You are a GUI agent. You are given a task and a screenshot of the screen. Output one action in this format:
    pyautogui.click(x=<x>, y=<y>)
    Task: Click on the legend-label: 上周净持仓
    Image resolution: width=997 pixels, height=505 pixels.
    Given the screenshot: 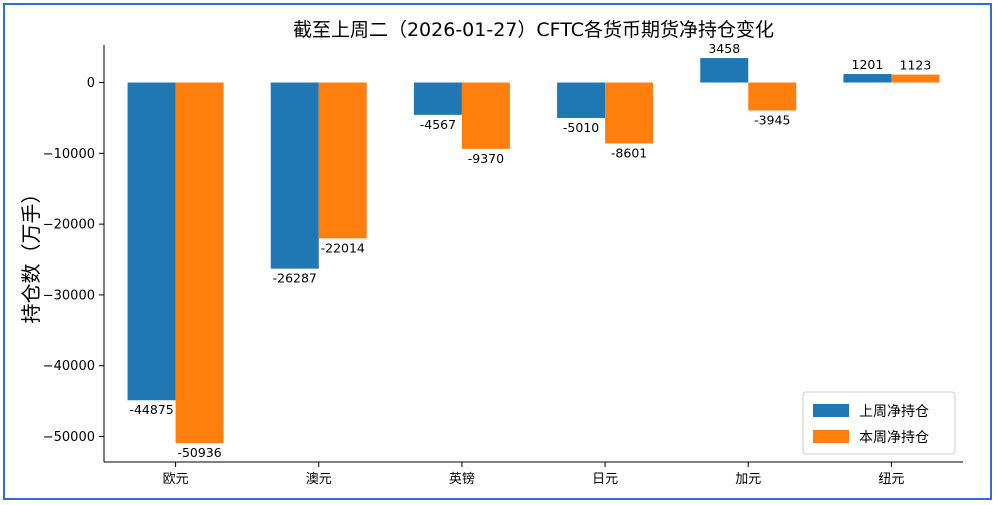 What is the action you would take?
    pyautogui.click(x=894, y=412)
    